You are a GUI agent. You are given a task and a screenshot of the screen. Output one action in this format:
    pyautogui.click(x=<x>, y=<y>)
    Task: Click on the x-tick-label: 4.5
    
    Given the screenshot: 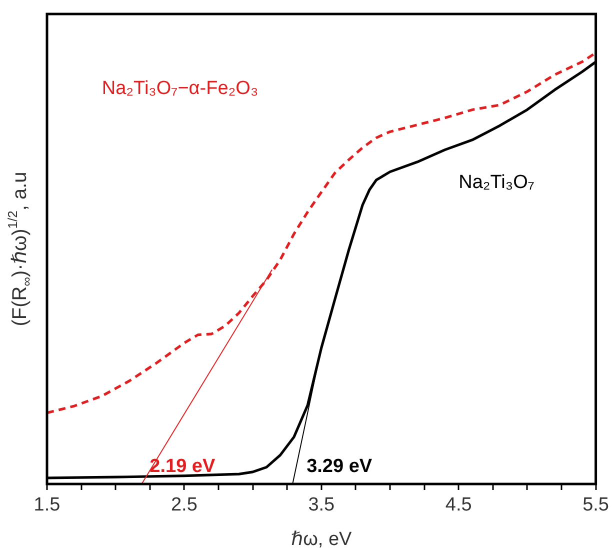 What is the action you would take?
    pyautogui.click(x=458, y=505)
    